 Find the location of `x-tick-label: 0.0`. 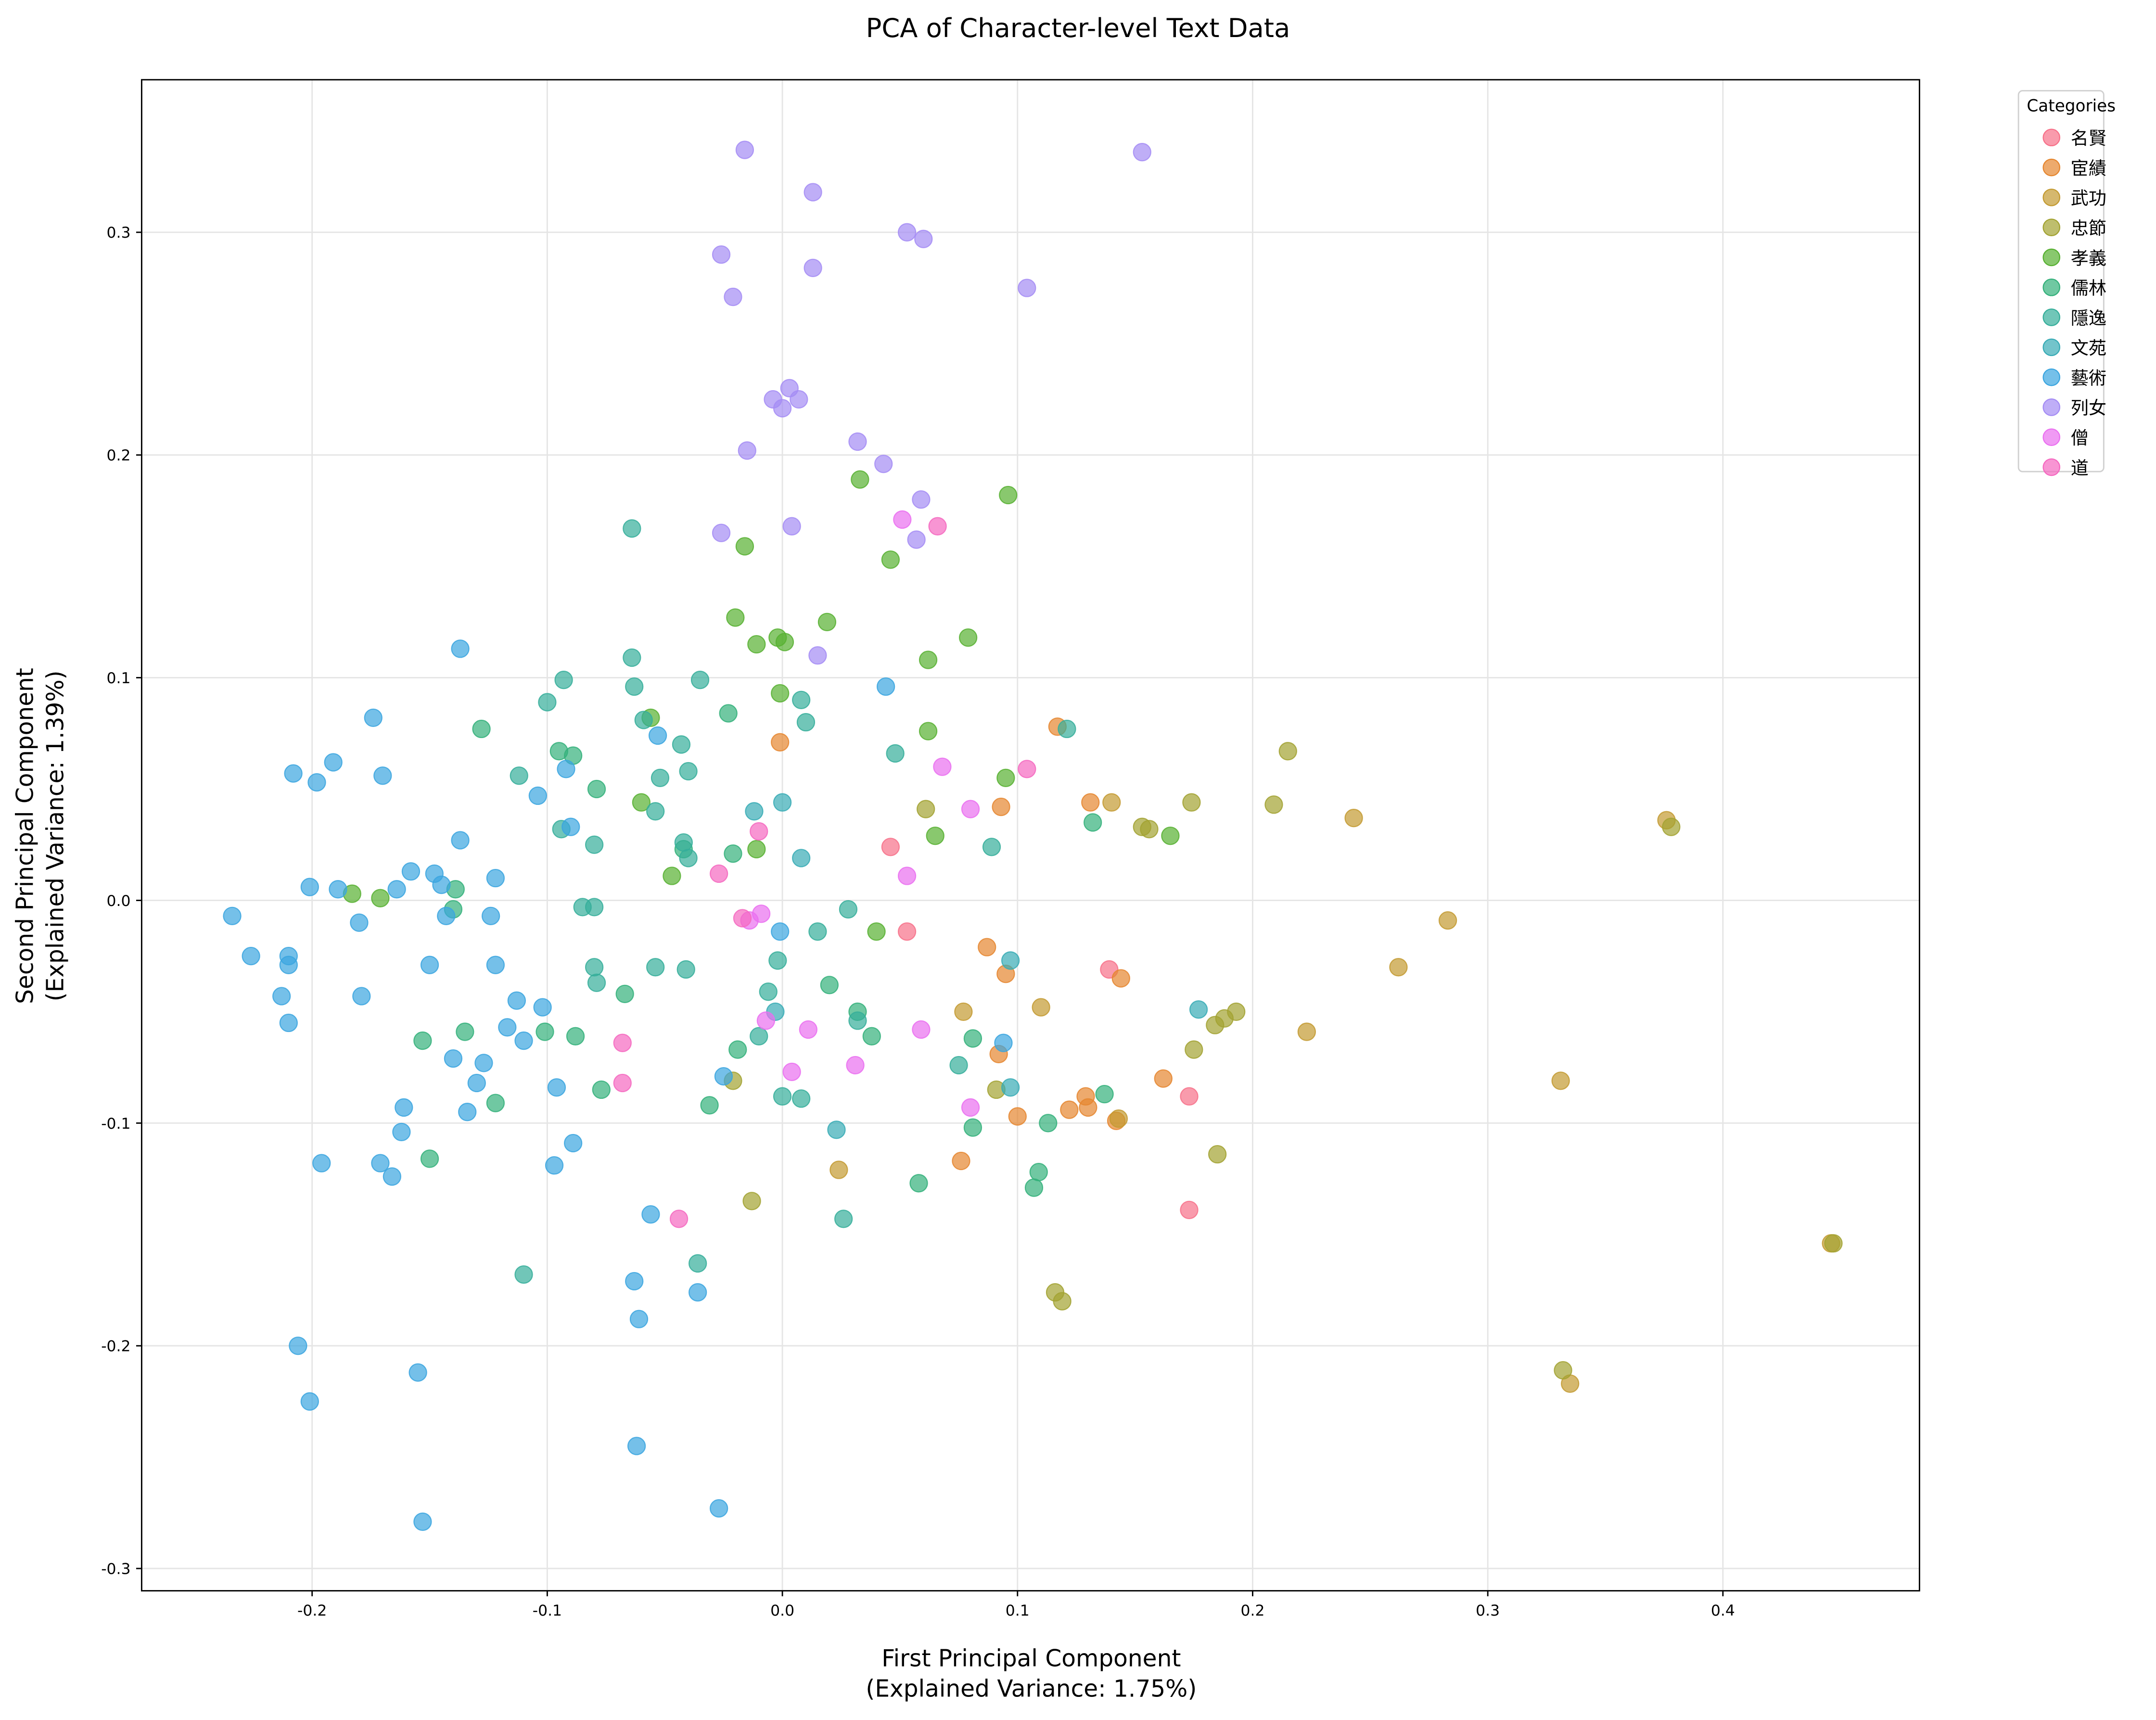

x-tick-label: 0.0 is located at coordinates (782, 1610).